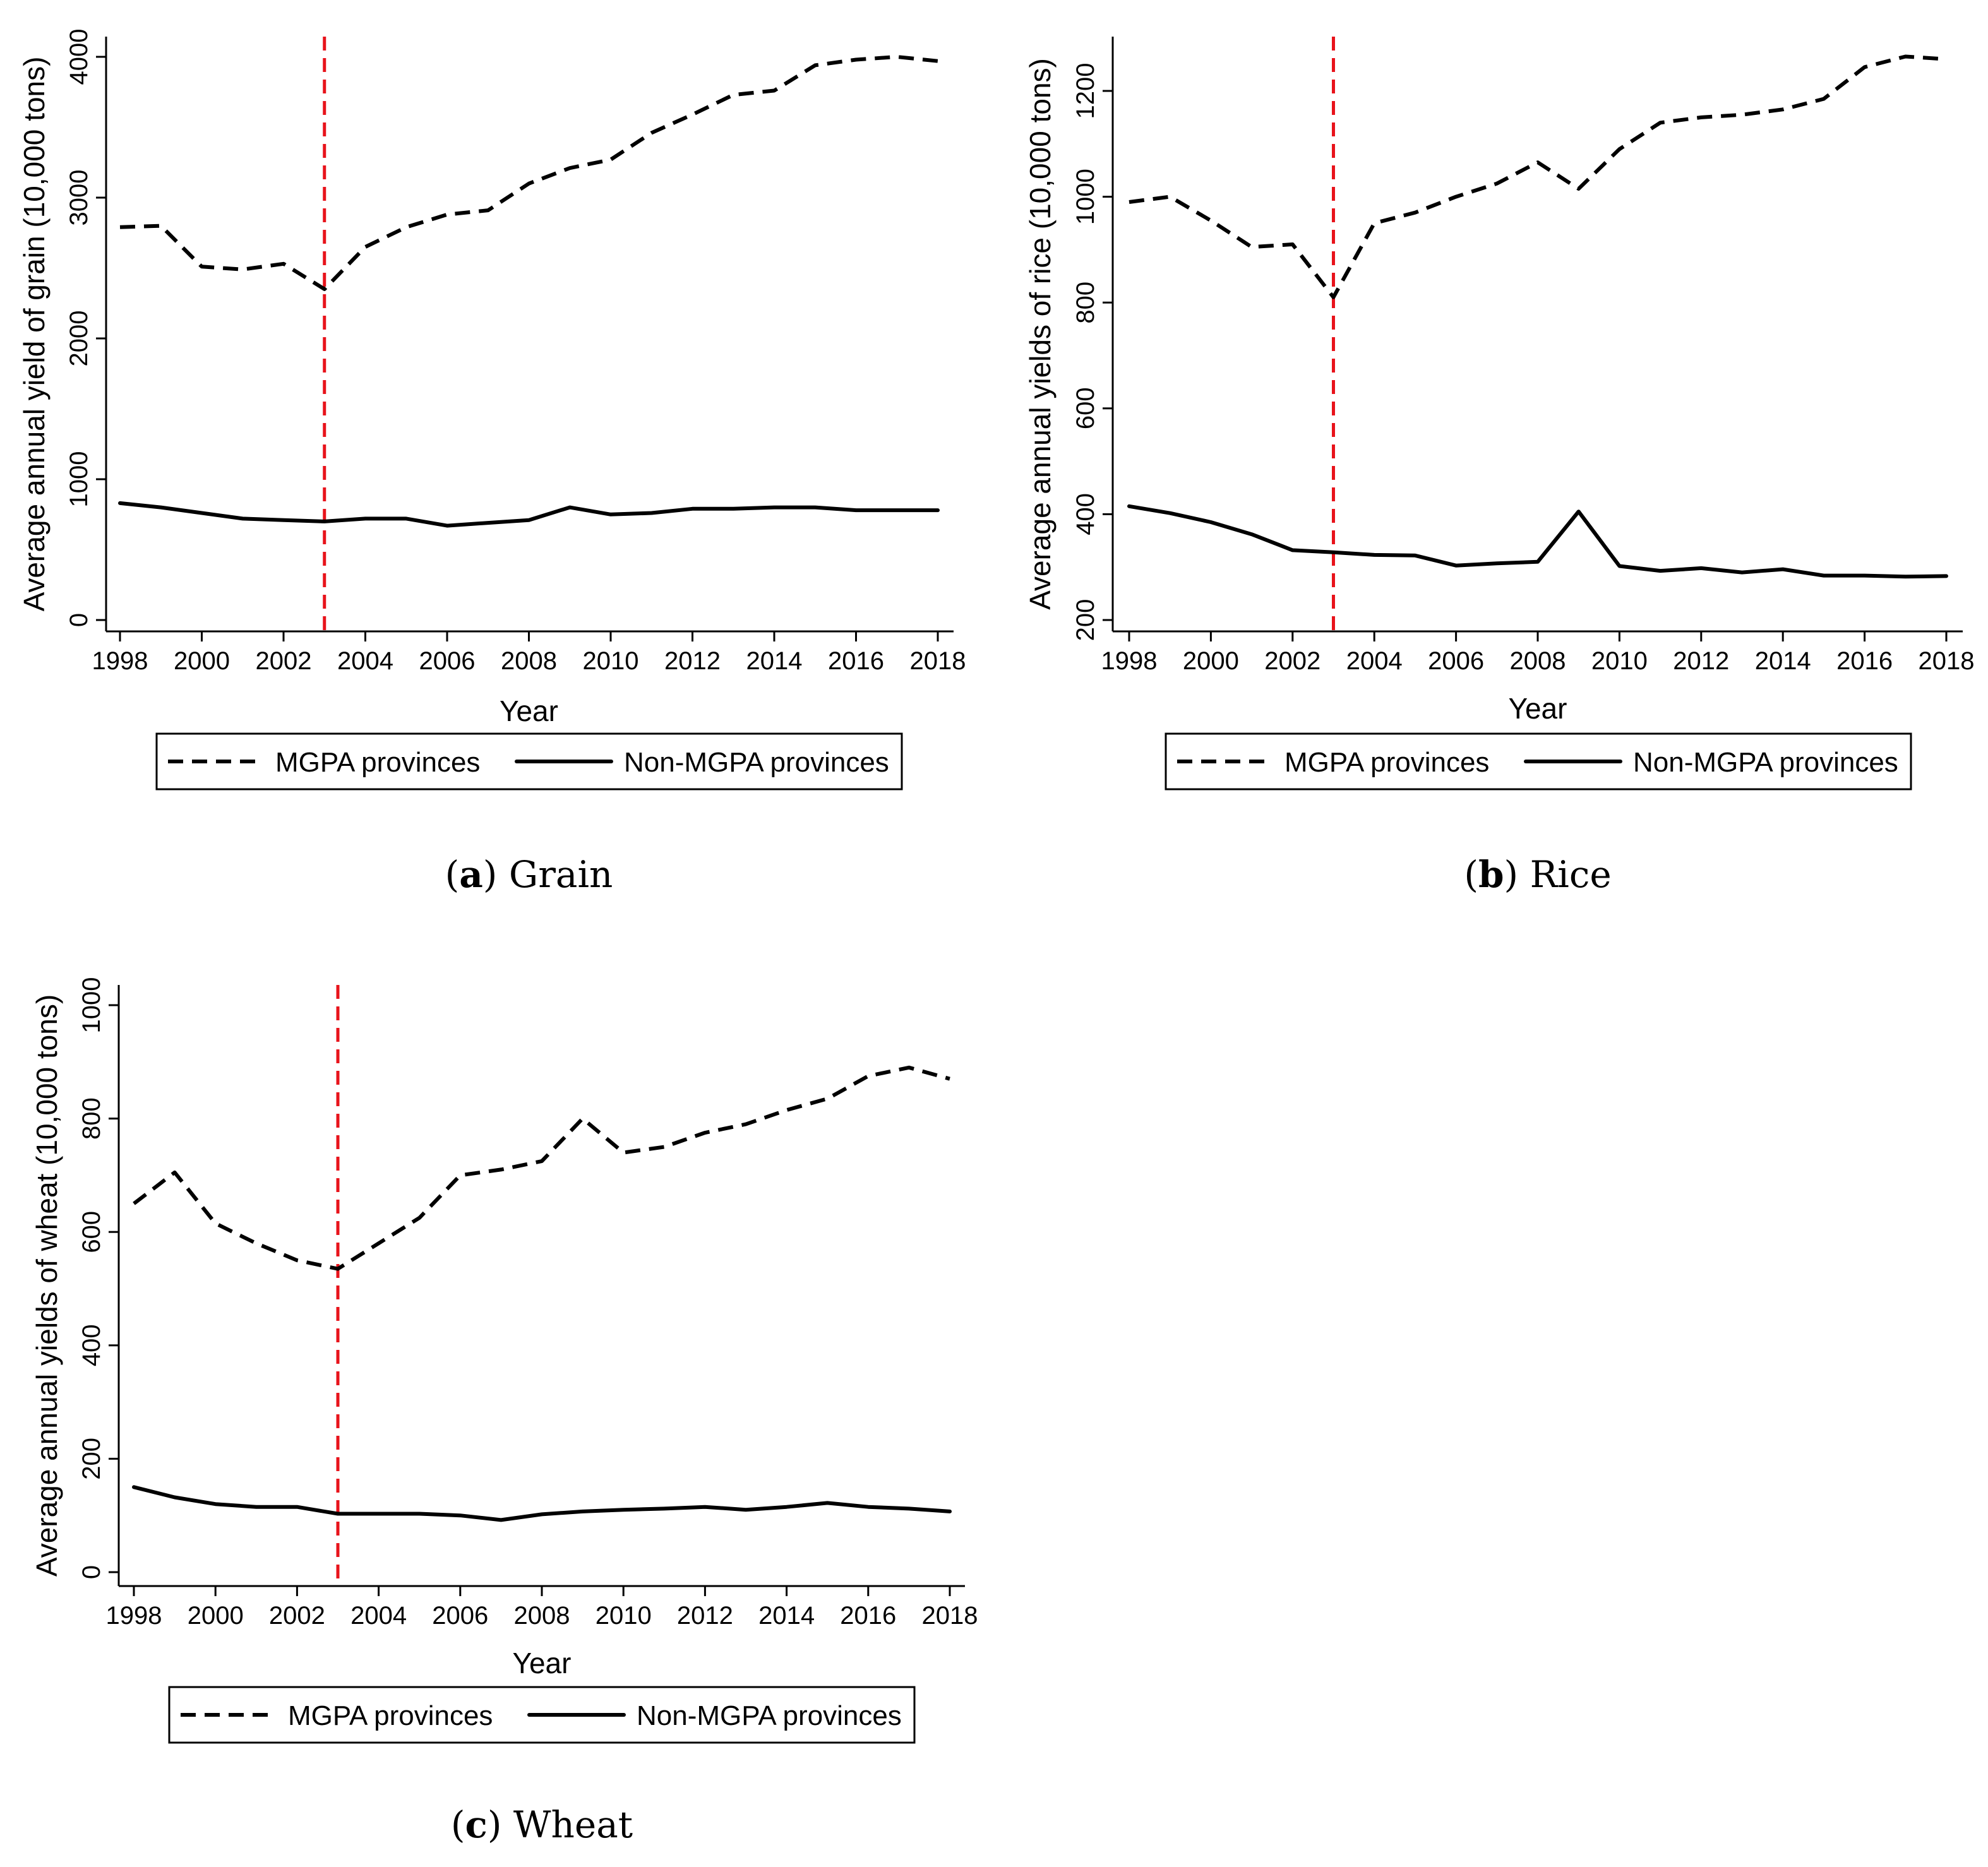  What do you see at coordinates (79, 198) in the screenshot?
I see `y-tick-label: 3000` at bounding box center [79, 198].